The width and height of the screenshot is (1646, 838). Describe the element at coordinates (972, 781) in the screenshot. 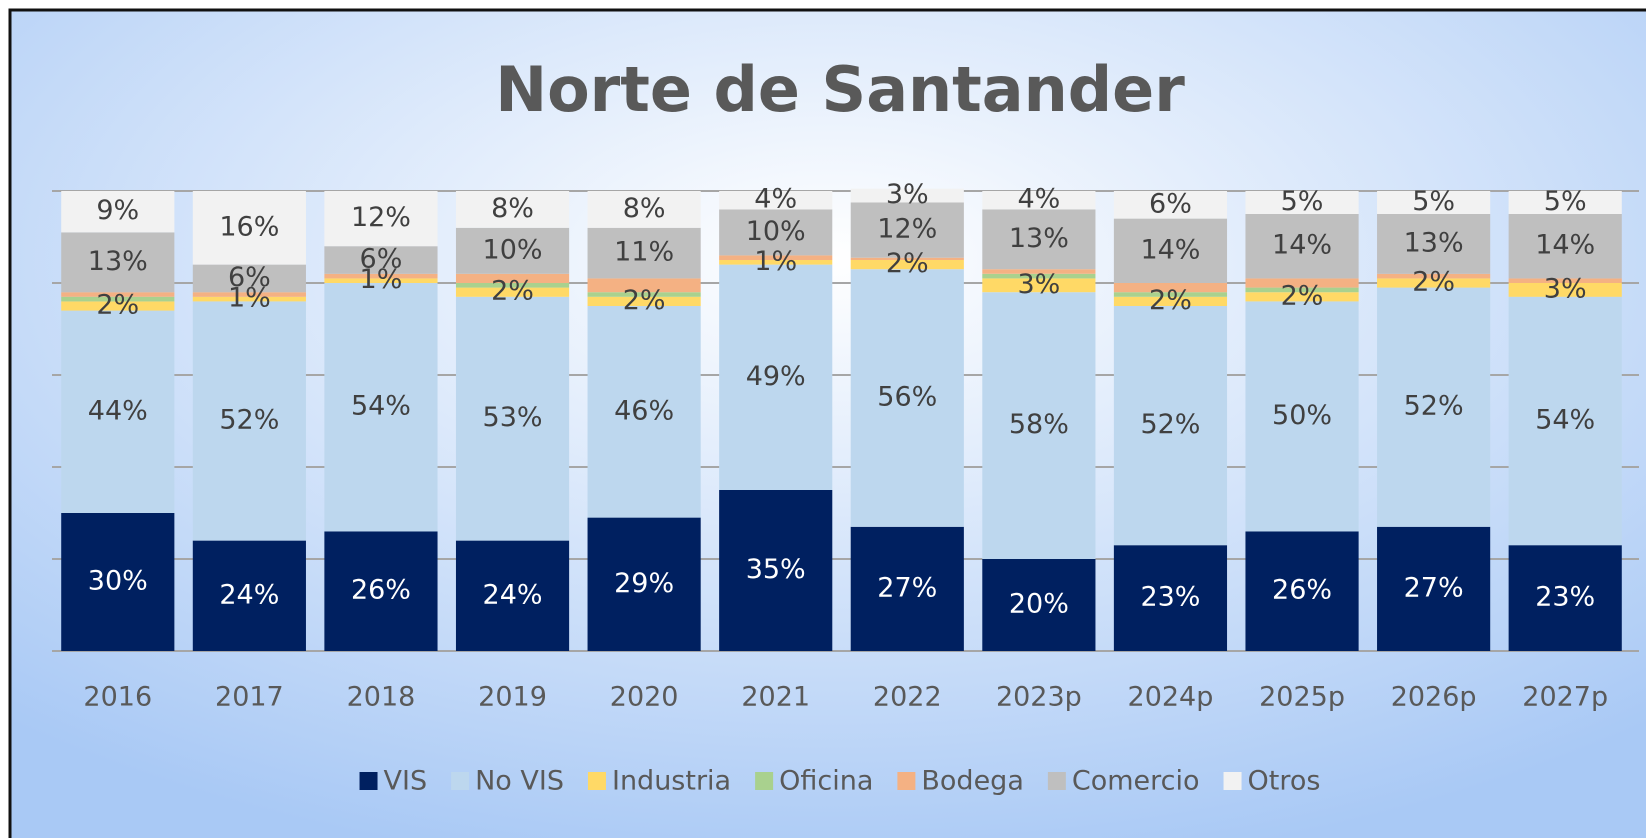

I see `legend-label: Bodega` at that location.